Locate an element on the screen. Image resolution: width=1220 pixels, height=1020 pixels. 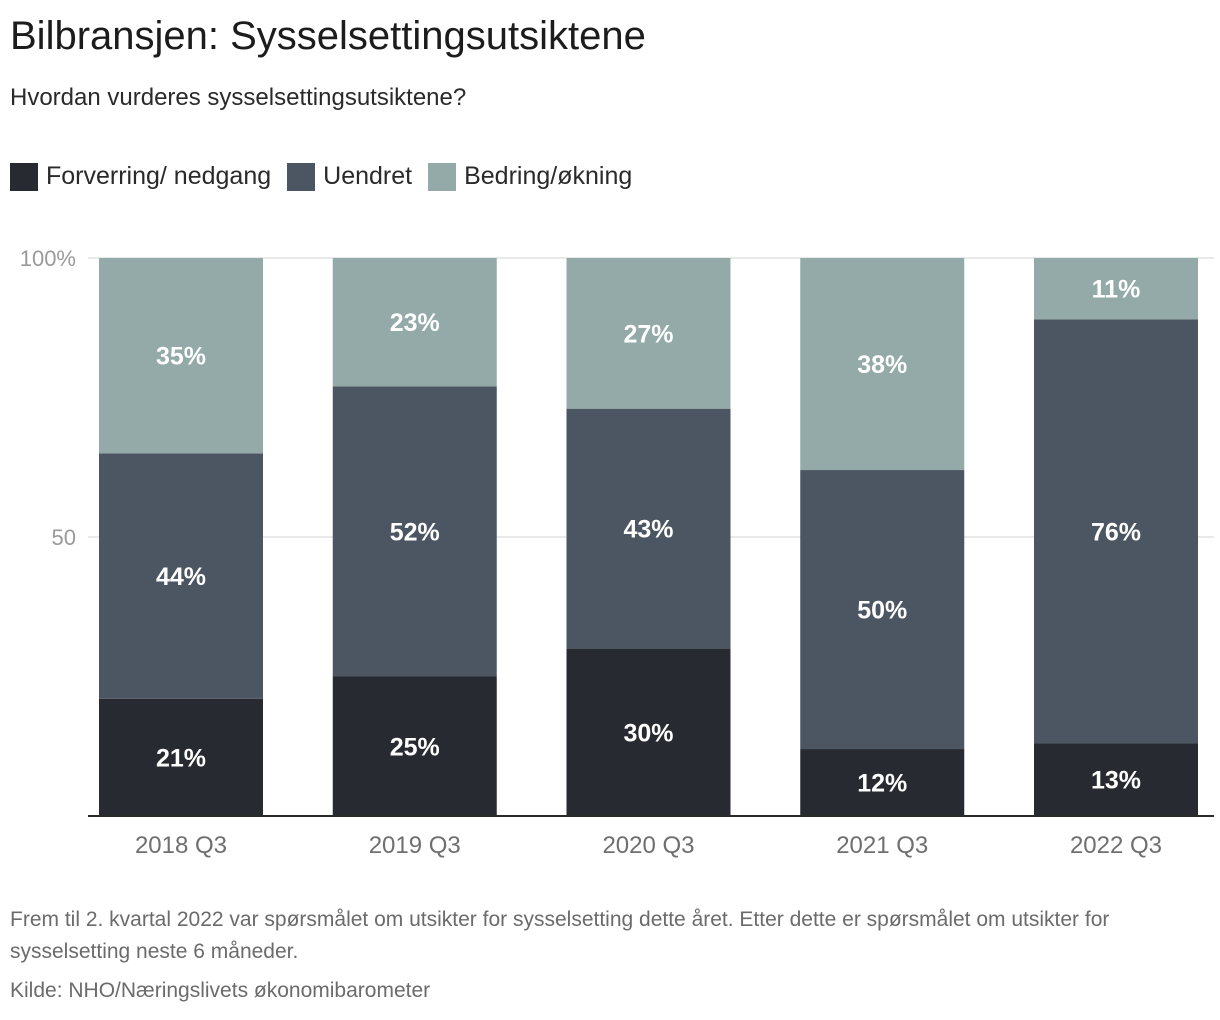
legend-label-forverring: Forverring/ nedgang is located at coordinates (159, 176).